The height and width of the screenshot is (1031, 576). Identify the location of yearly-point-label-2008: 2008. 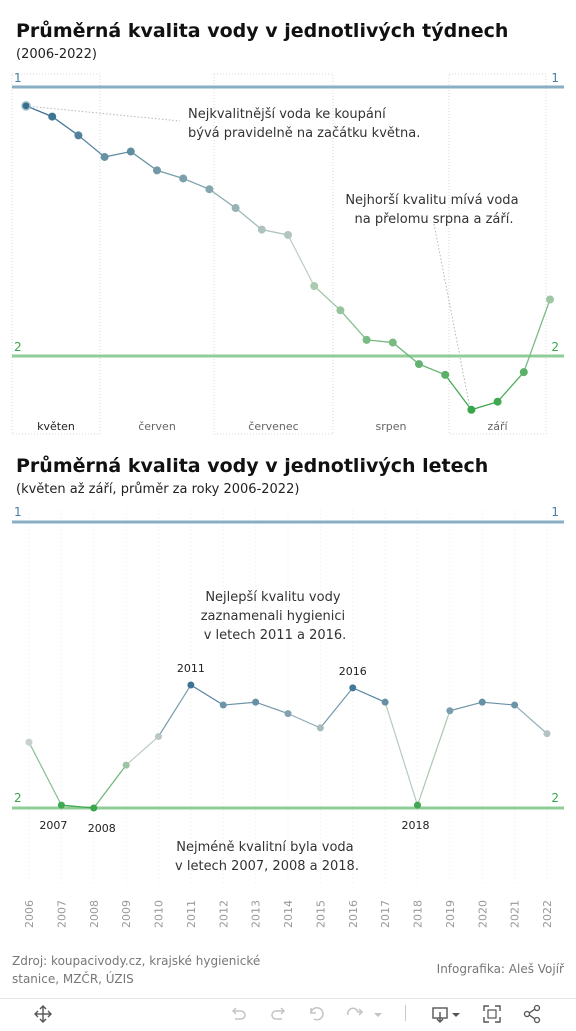
(102, 828).